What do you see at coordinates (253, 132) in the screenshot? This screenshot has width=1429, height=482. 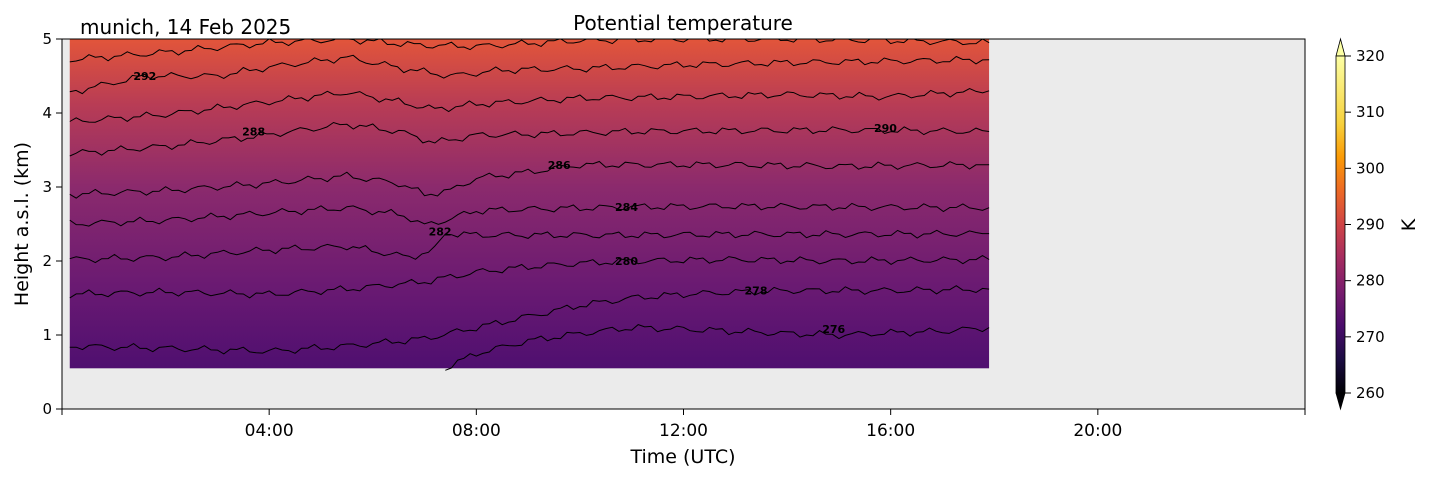 I see `contour-label: 288` at bounding box center [253, 132].